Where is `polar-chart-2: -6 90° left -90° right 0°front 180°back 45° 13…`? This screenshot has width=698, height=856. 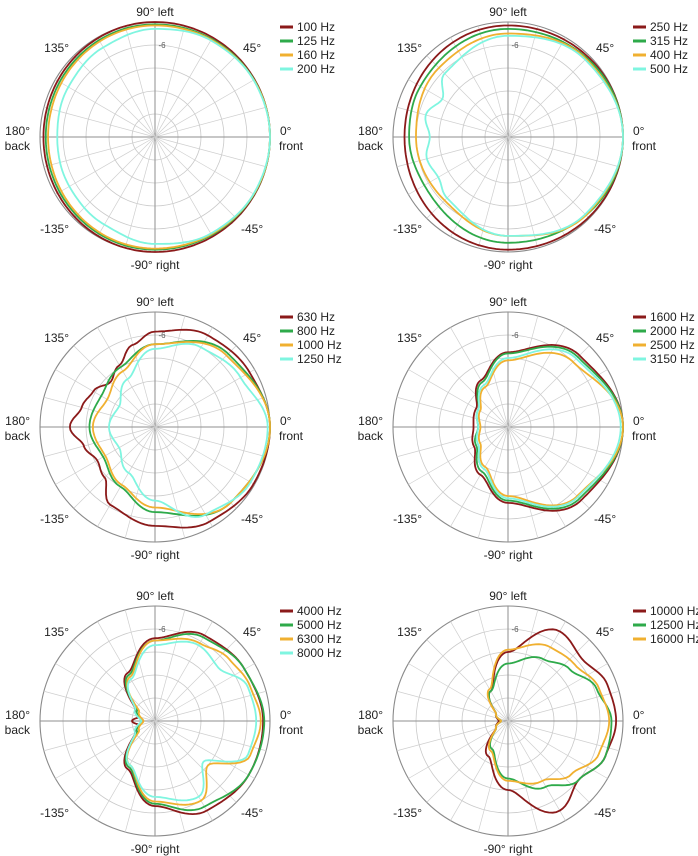 polar-chart-2: -6 90° left -90° right 0°front 180°back 45° 13… is located at coordinates (523, 138).